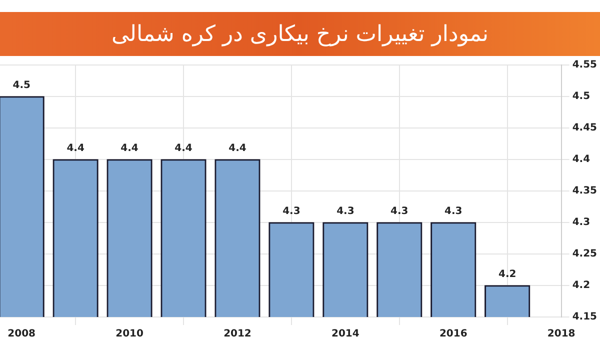 The height and width of the screenshot is (343, 600). What do you see at coordinates (346, 334) in the screenshot?
I see `x-tick-label: 2014` at bounding box center [346, 334].